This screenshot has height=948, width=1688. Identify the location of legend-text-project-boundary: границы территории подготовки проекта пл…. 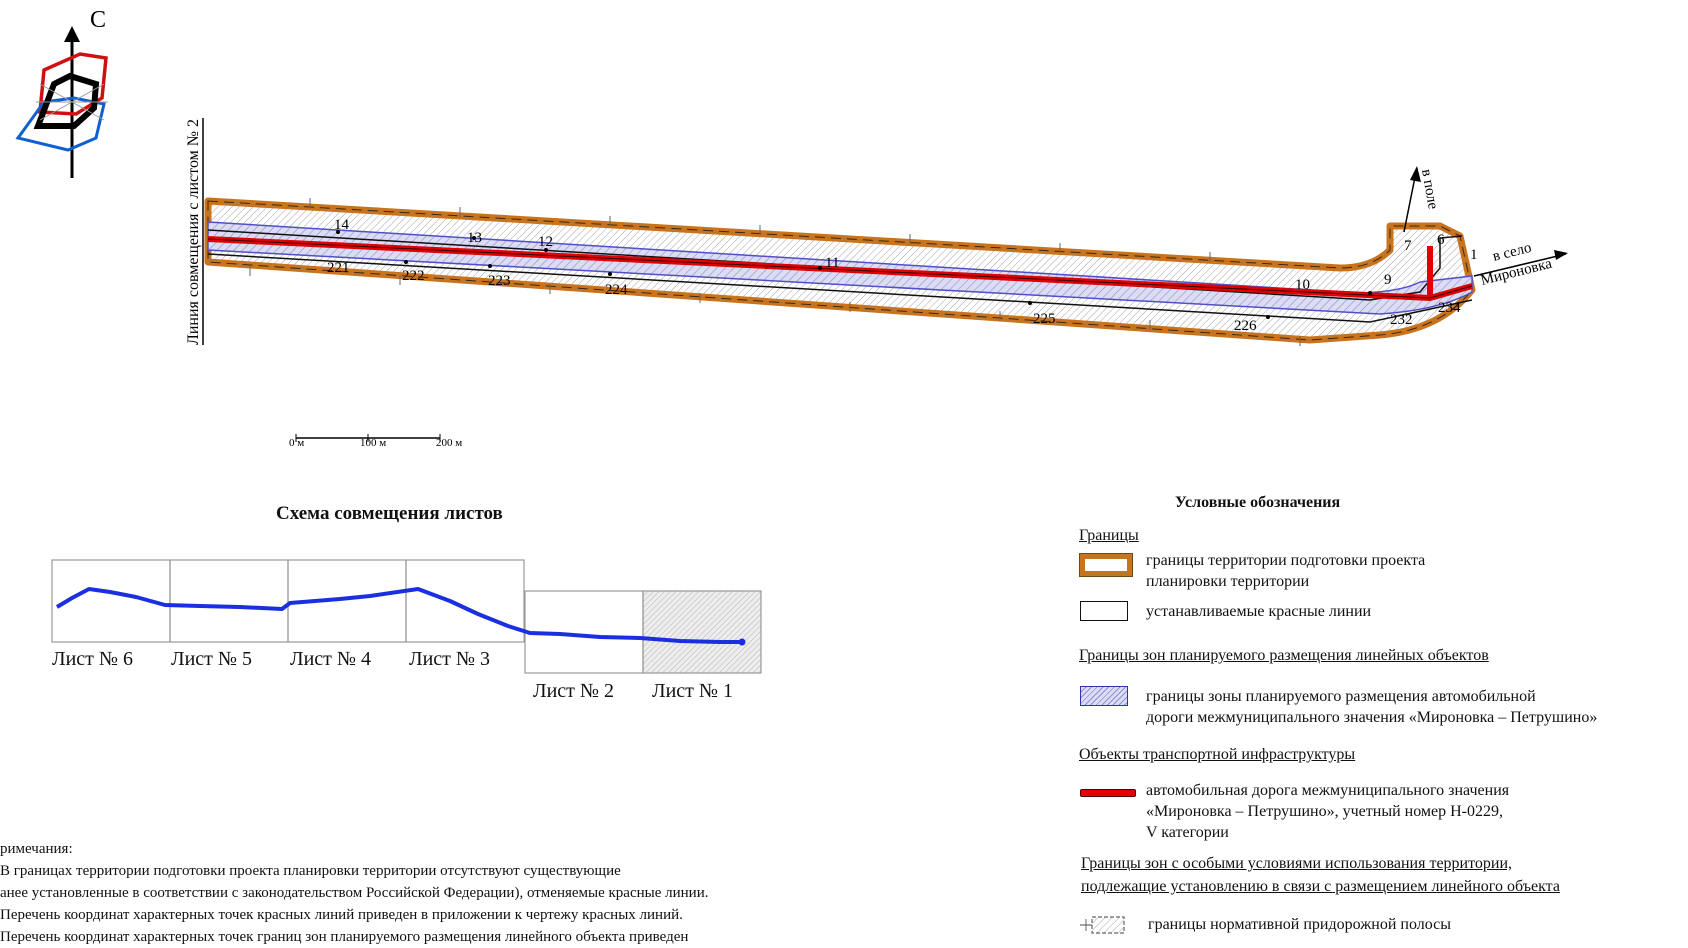
(1286, 571).